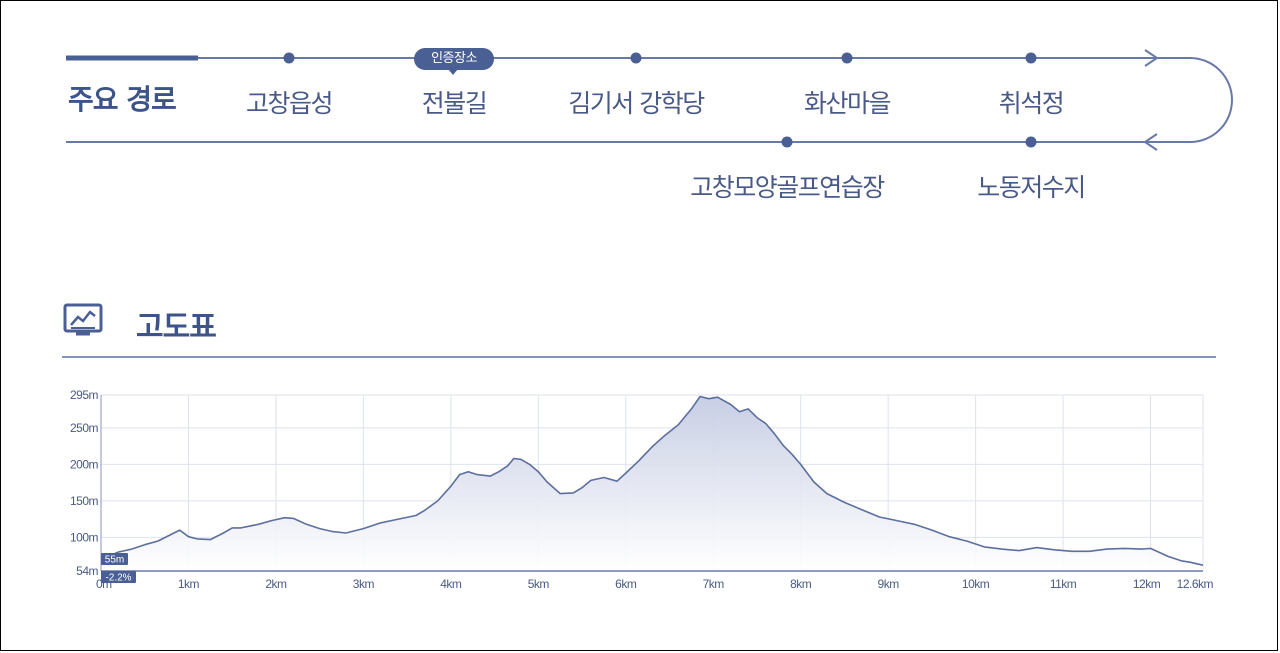 The height and width of the screenshot is (653, 1280). Describe the element at coordinates (639, 357) in the screenshot. I see `divider` at that location.